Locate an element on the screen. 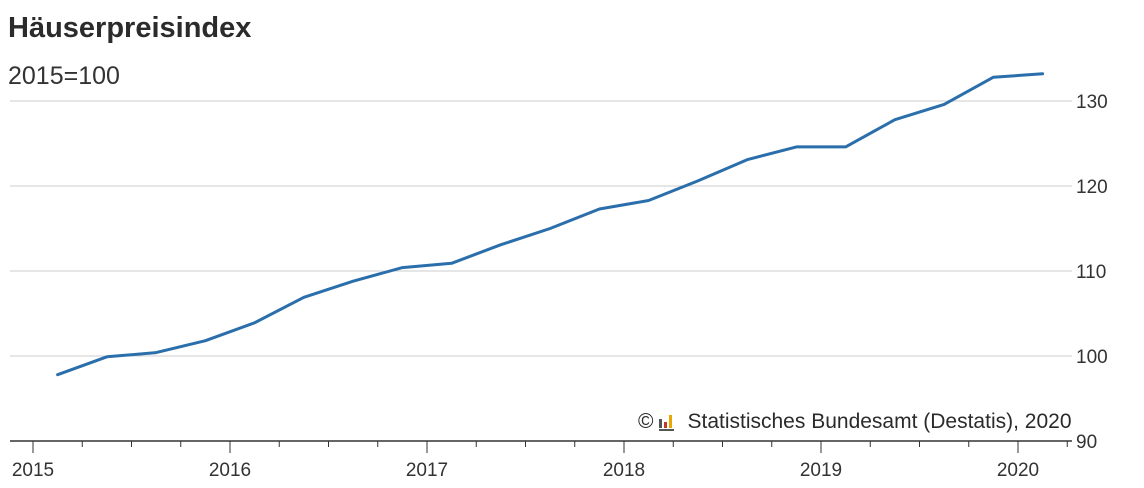  copyright-icon: © is located at coordinates (646, 421).